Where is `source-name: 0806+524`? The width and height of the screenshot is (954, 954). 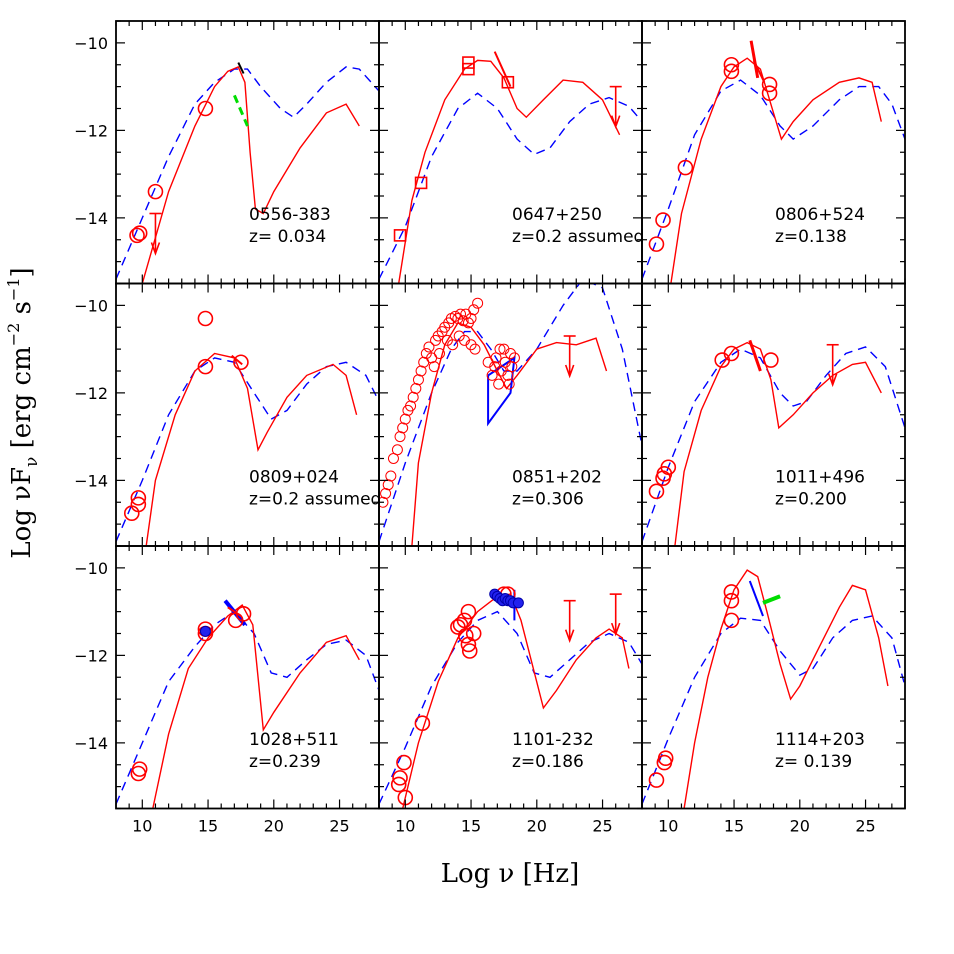
source-name: 0806+524 is located at coordinates (820, 215).